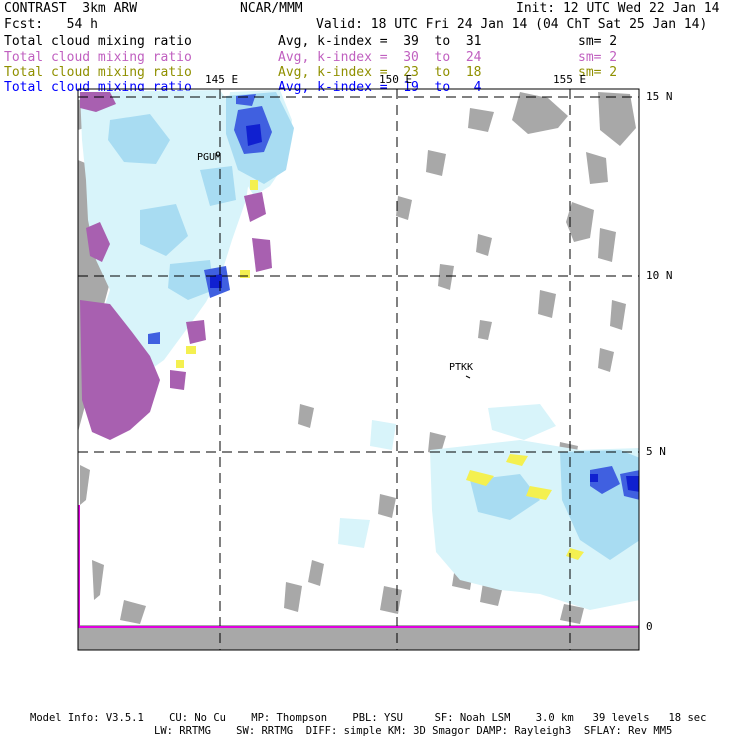 This screenshot has height=740, width=740. Describe the element at coordinates (598, 72) in the screenshot. I see `legend-smooth-3: sm= 2` at that location.